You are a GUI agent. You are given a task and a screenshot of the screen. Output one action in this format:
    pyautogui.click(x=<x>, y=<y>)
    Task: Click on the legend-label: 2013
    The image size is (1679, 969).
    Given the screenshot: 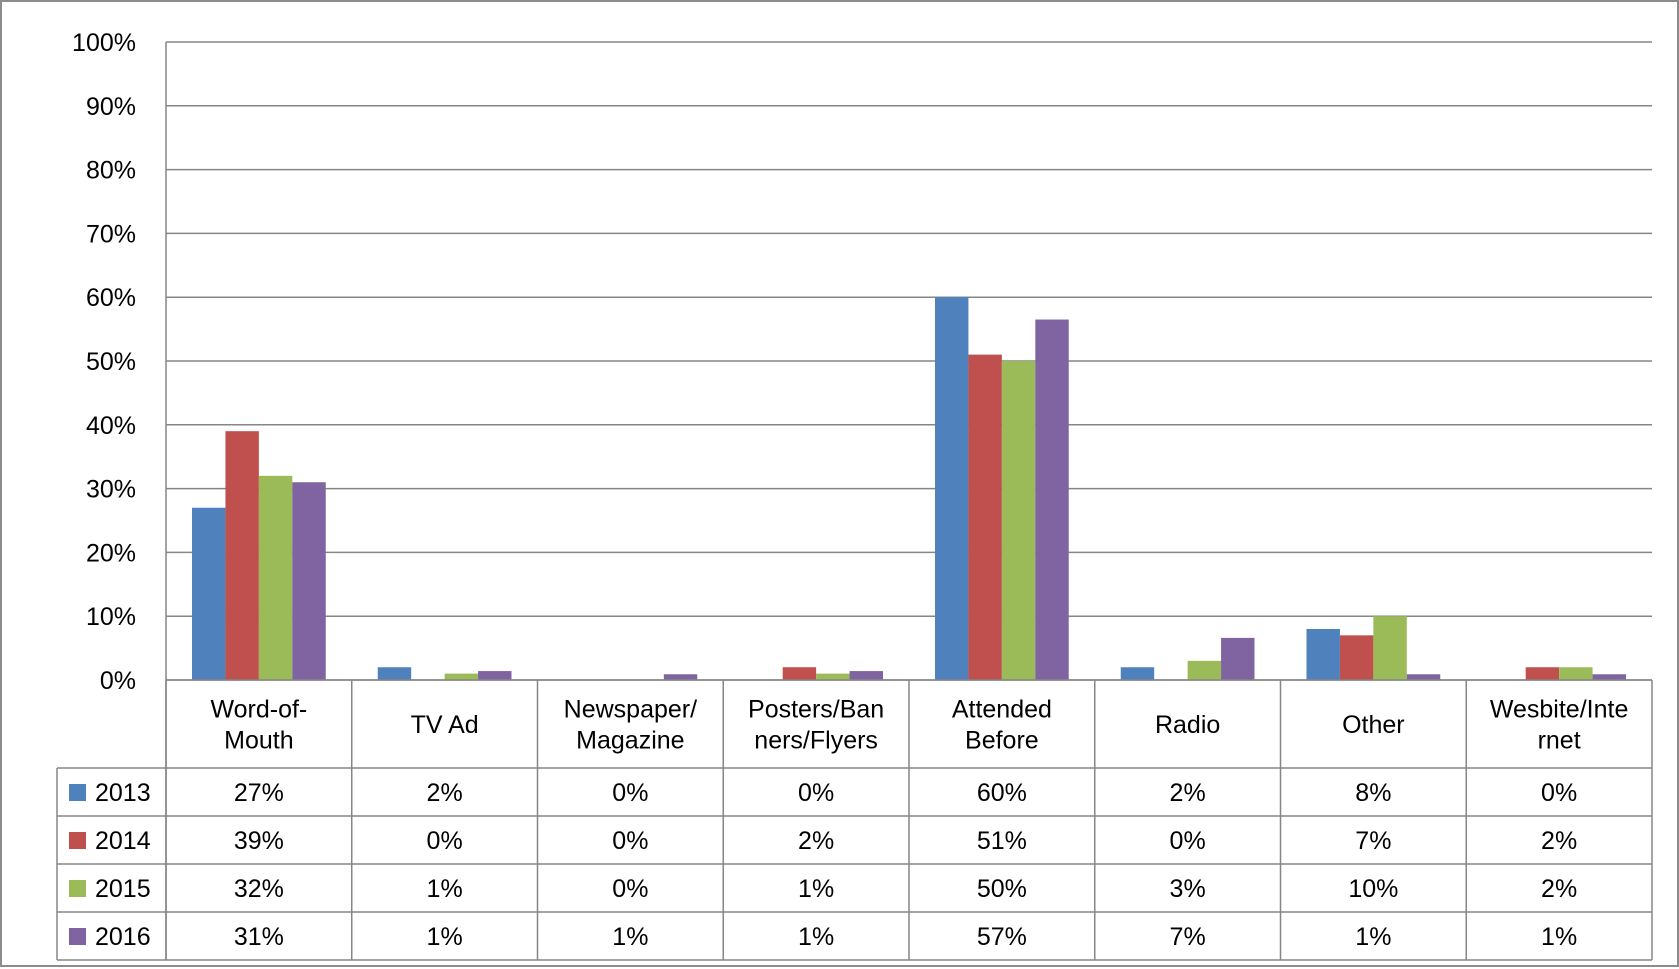 What is the action you would take?
    pyautogui.click(x=123, y=793)
    